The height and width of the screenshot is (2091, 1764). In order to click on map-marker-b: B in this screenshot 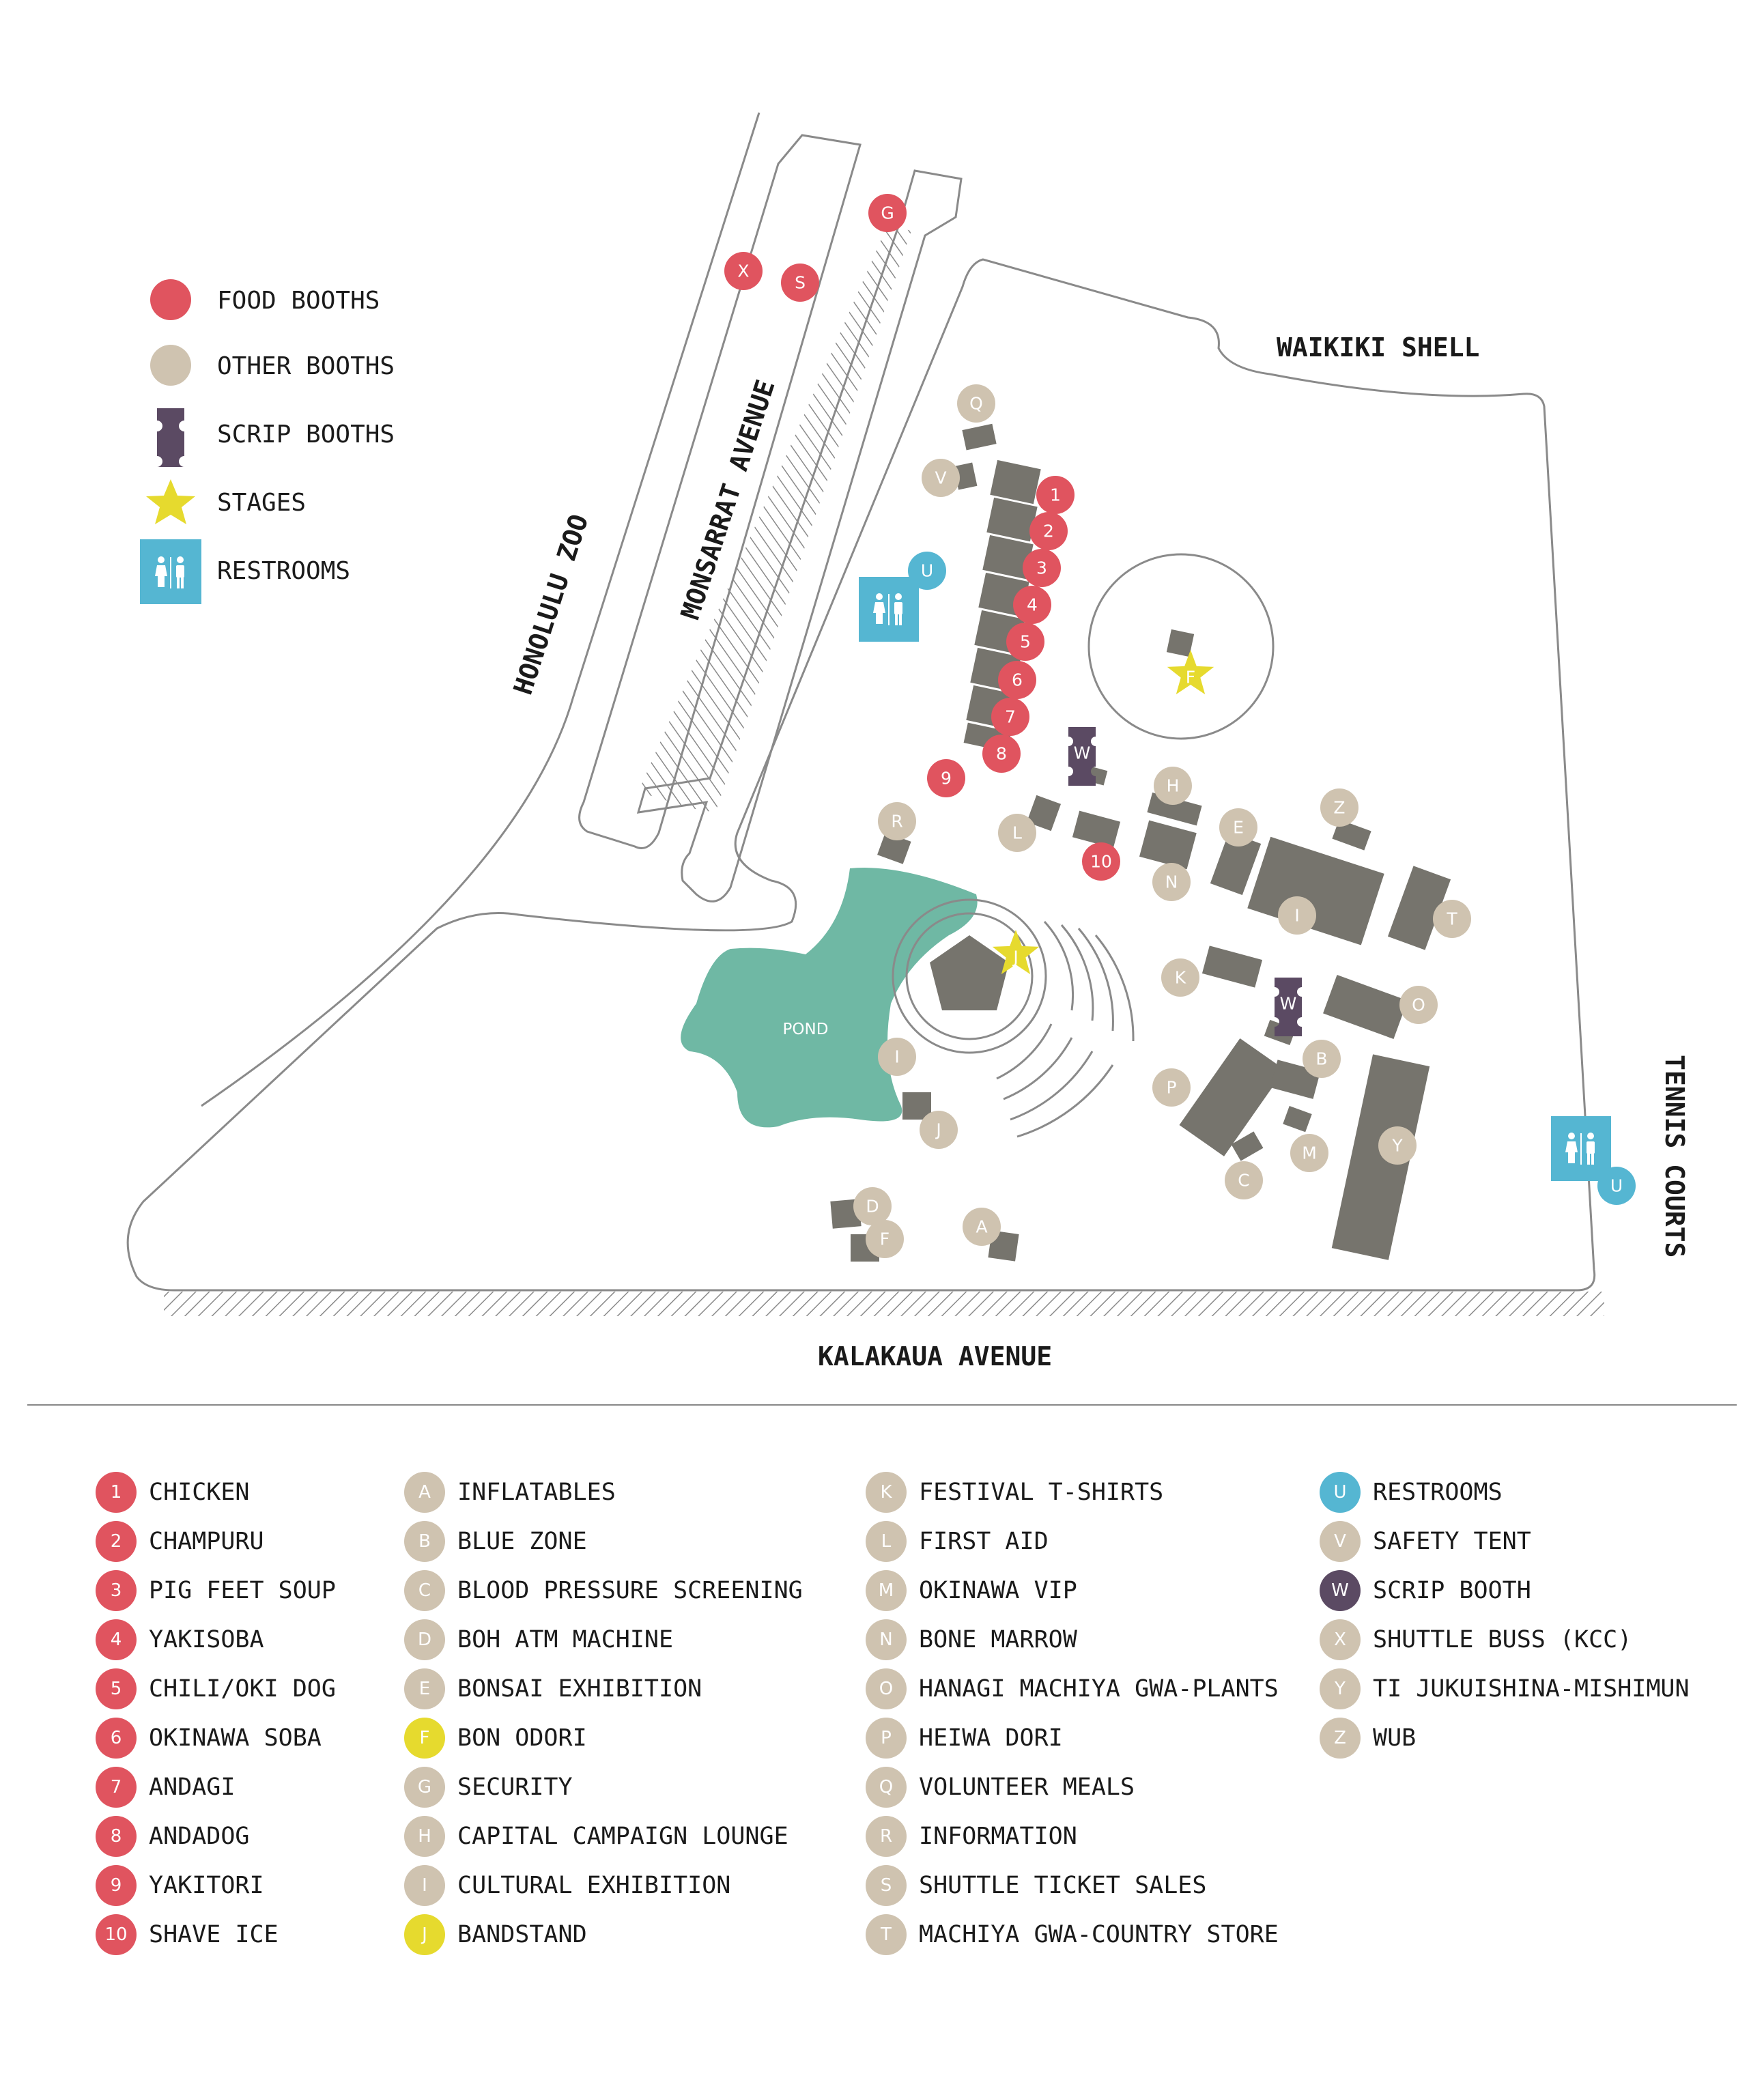, I will do `click(1322, 1059)`.